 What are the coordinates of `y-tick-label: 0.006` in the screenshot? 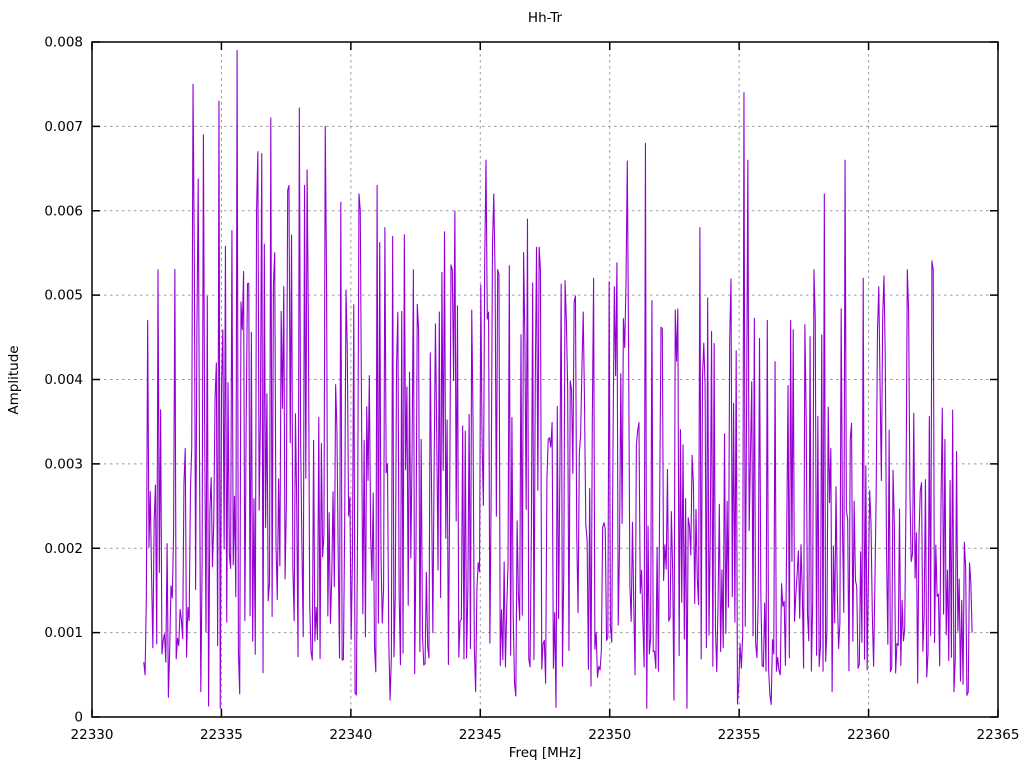 It's located at (63, 211).